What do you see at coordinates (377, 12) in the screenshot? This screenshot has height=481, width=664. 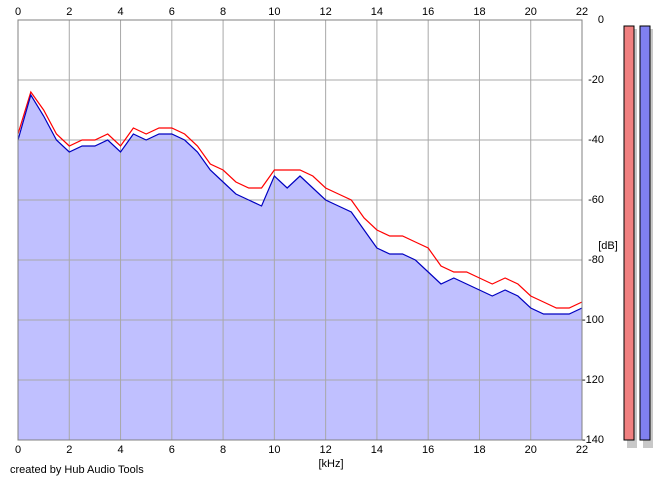 I see `x-tick-label-top: 14` at bounding box center [377, 12].